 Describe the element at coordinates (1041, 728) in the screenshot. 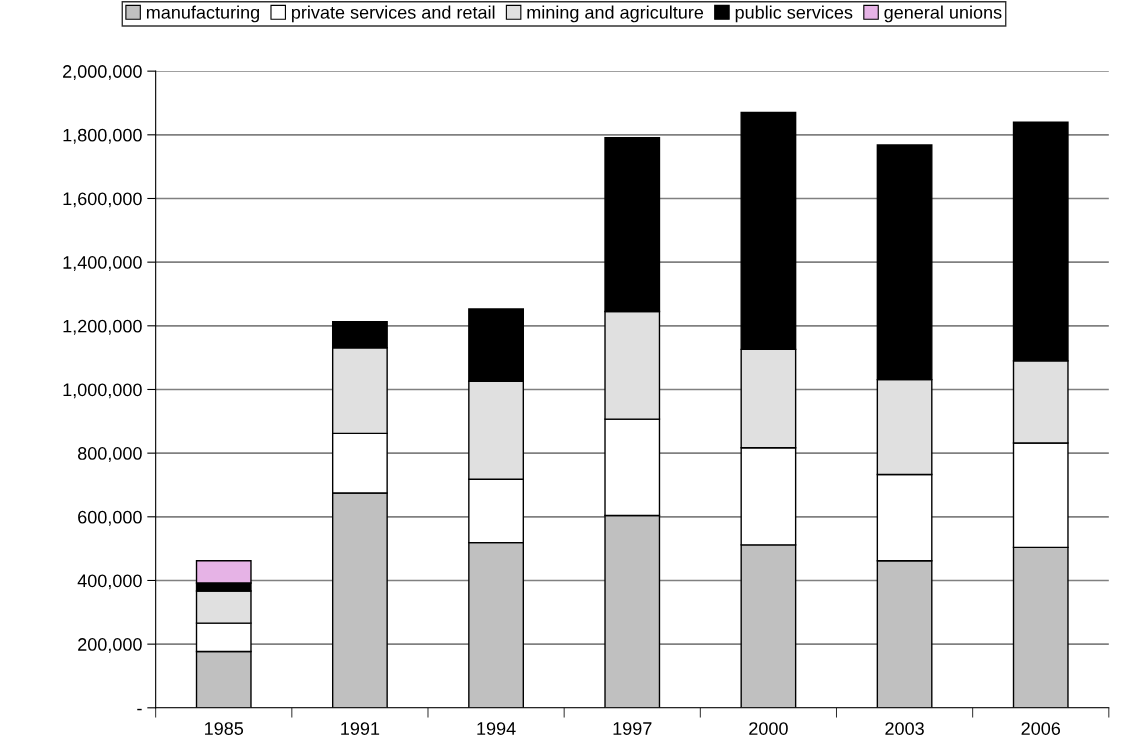

I see `x-tick-label: 2006` at that location.